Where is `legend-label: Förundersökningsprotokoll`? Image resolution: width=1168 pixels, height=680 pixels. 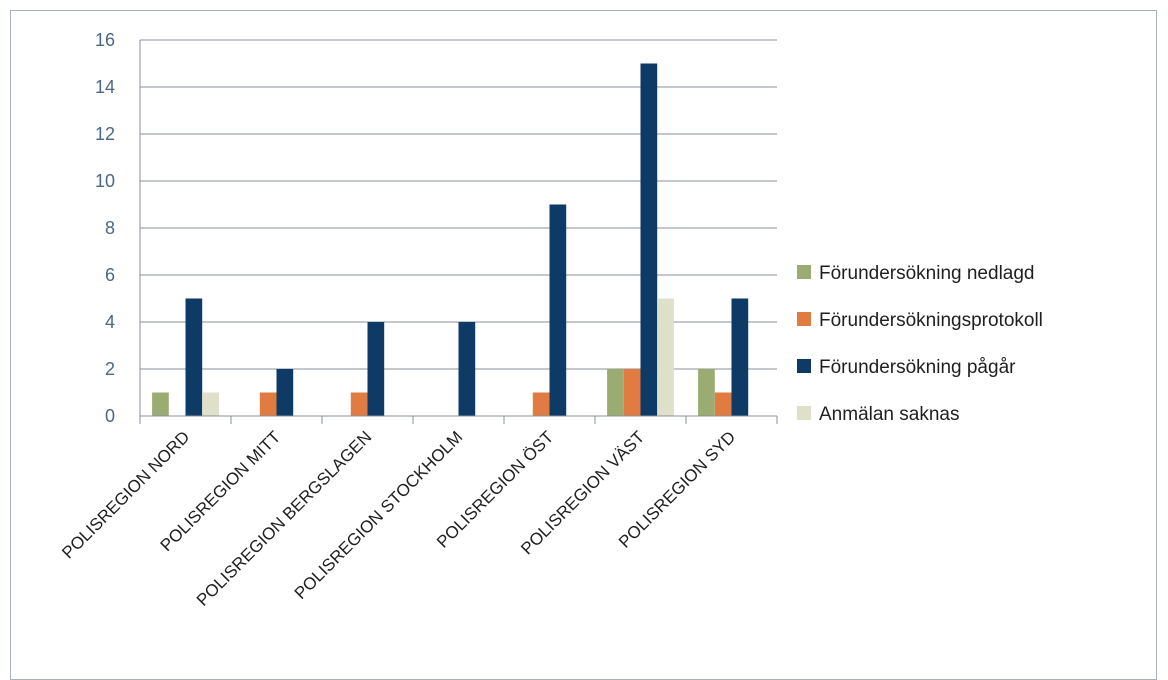
legend-label: Förundersökningsprotokoll is located at coordinates (931, 320).